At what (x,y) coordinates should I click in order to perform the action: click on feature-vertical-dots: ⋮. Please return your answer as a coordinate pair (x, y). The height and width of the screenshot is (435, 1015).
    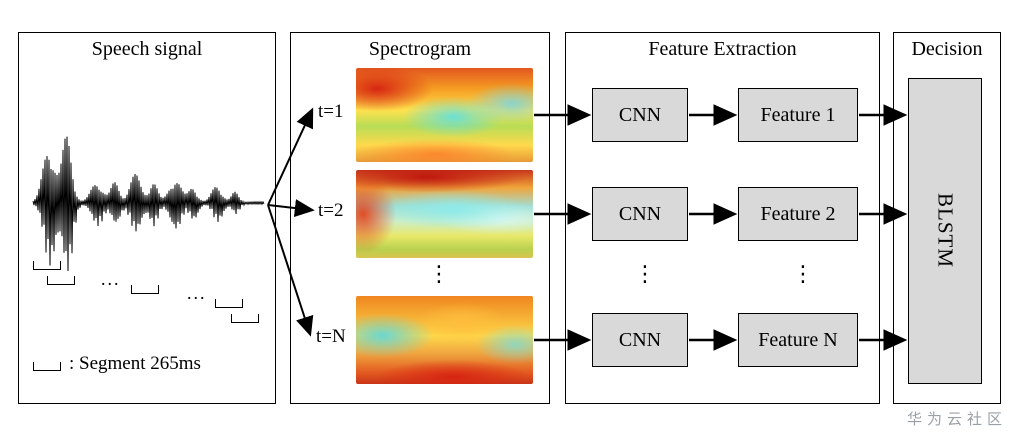
    Looking at the image, I should click on (803, 274).